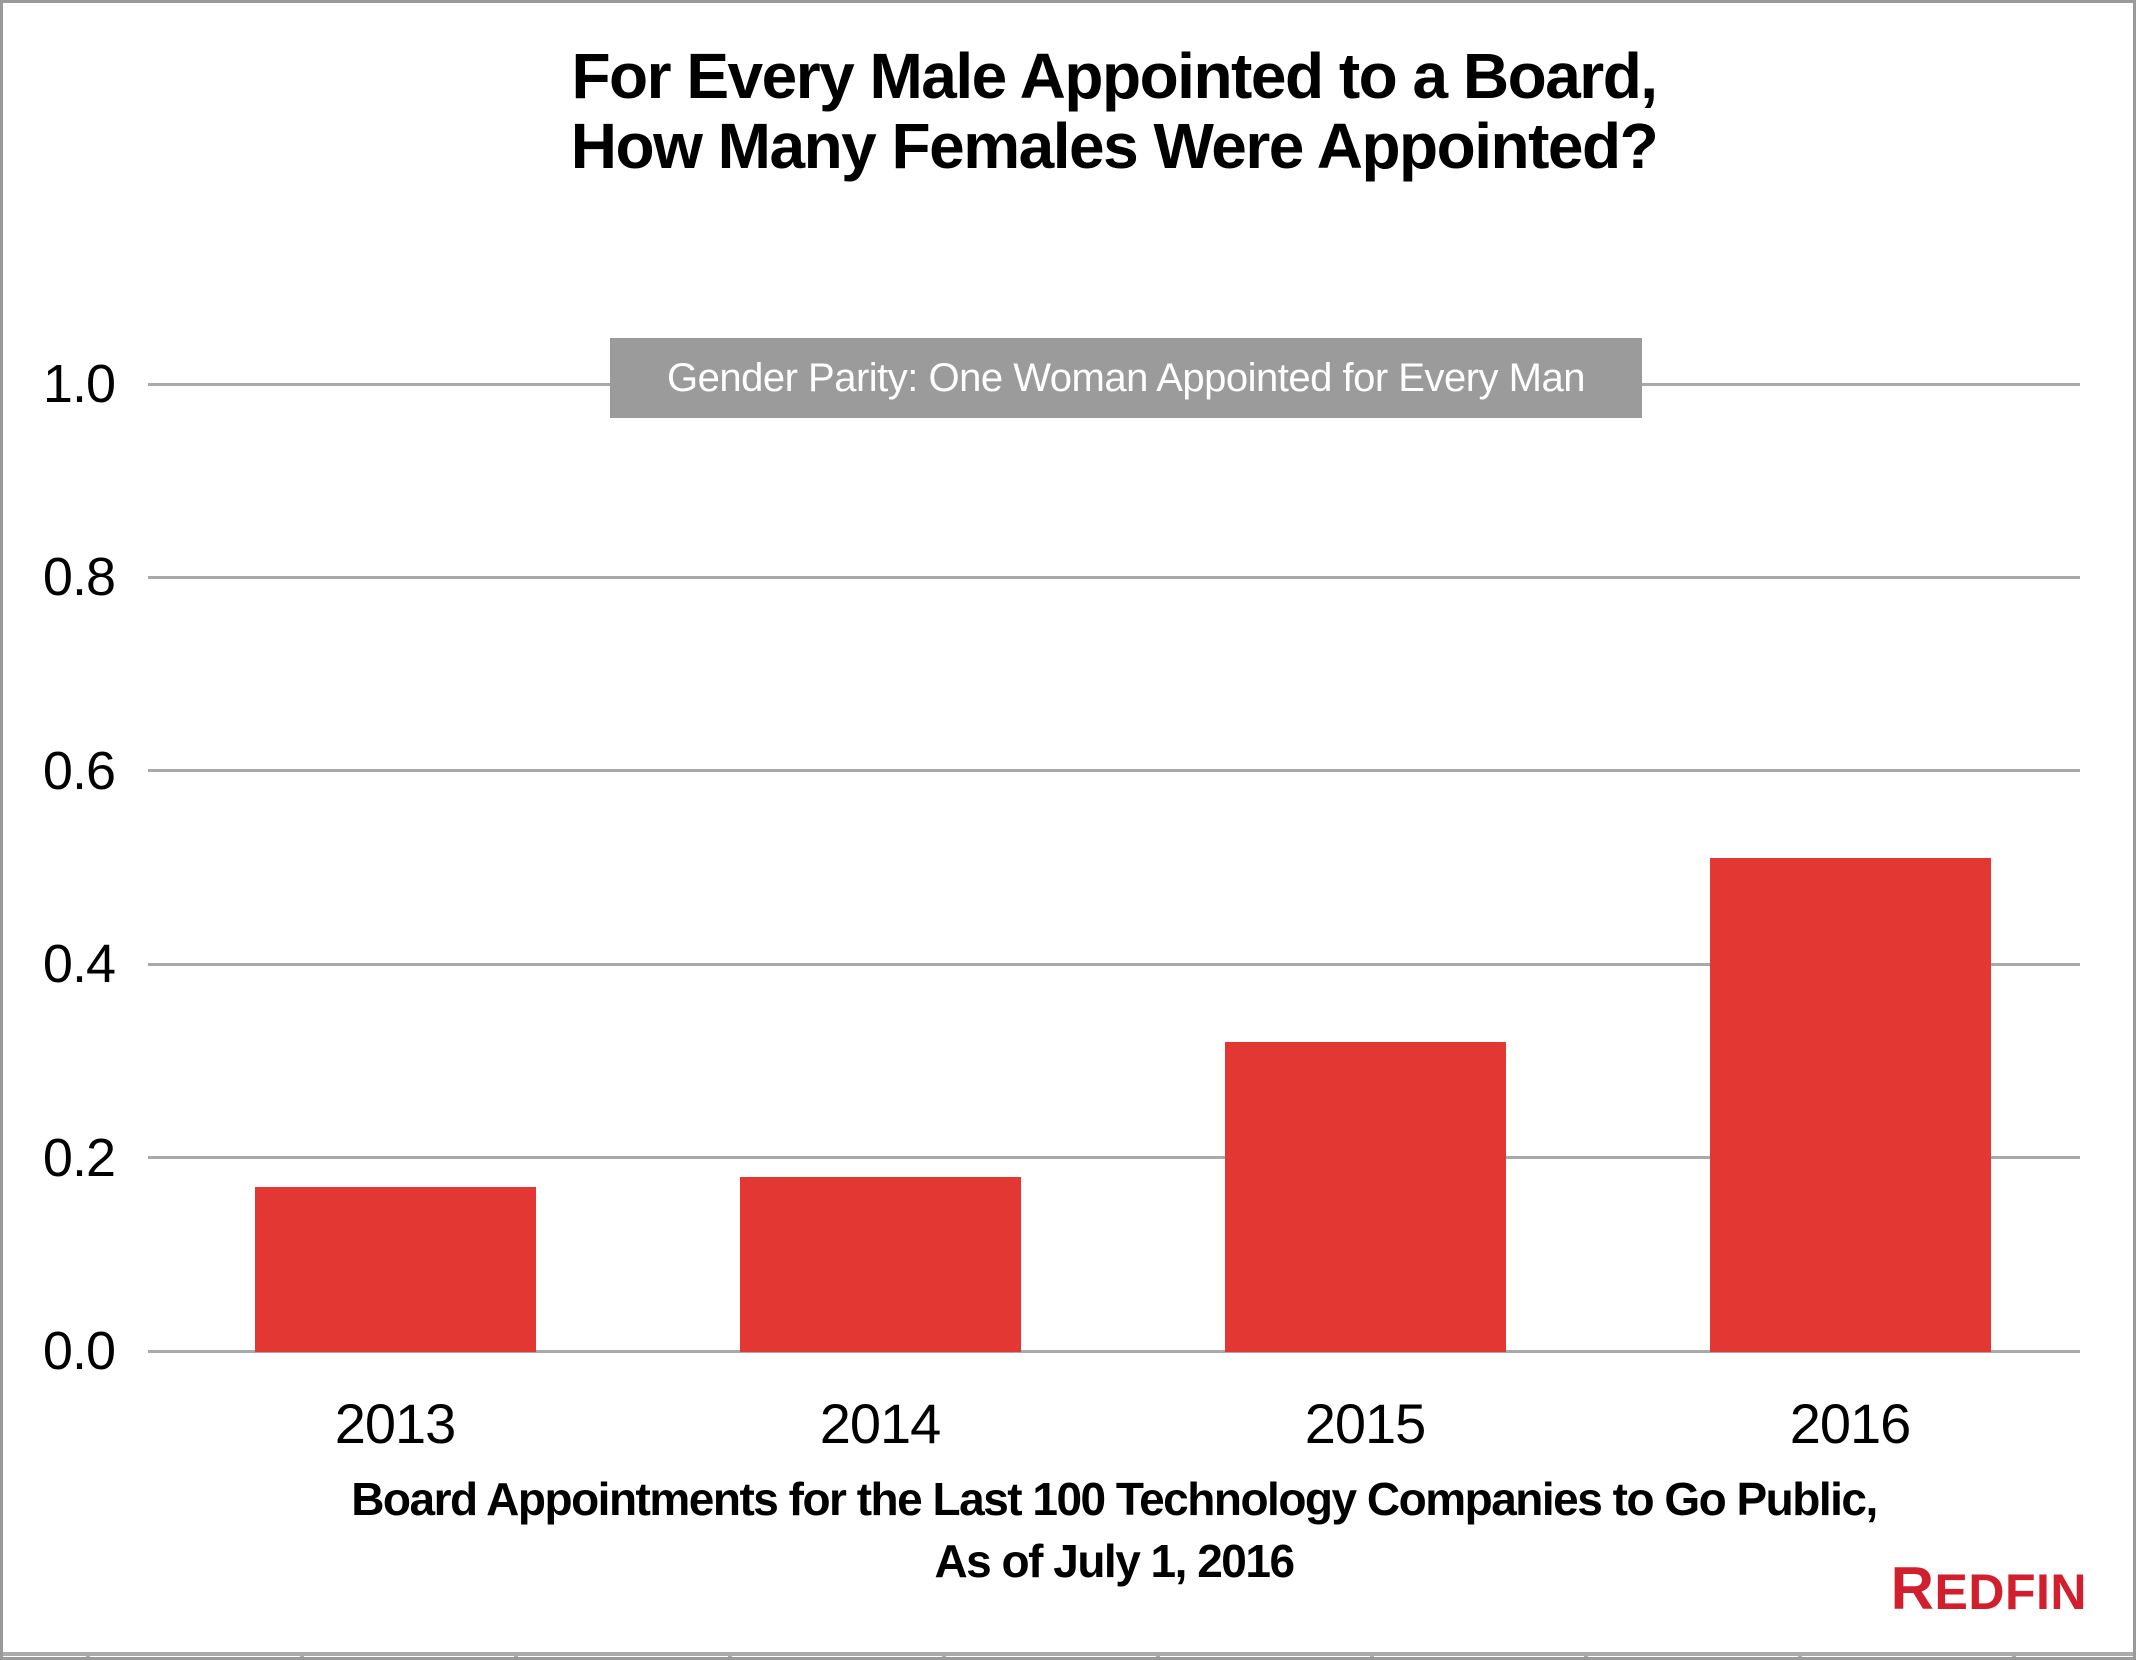  Describe the element at coordinates (79, 964) in the screenshot. I see `y-axis-tick-label-0.4: 0.4` at that location.